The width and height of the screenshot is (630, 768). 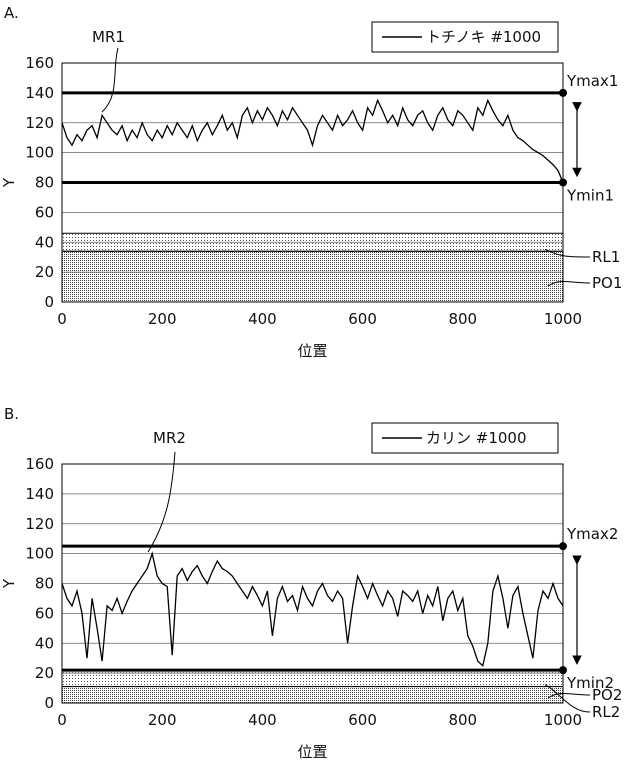 What do you see at coordinates (607, 283) in the screenshot?
I see `po-label: PO1` at bounding box center [607, 283].